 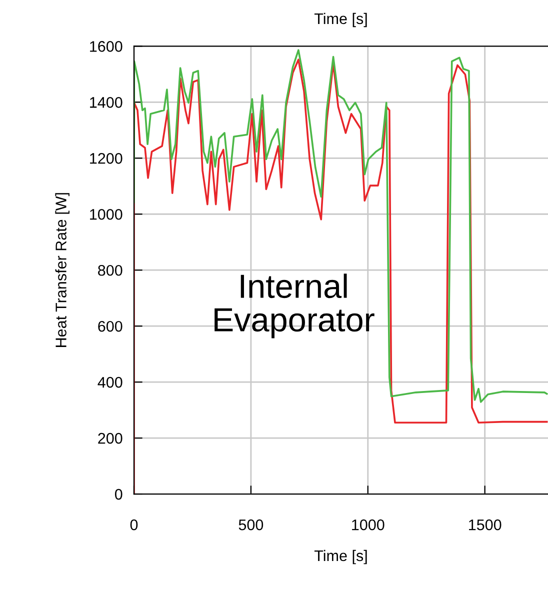 What do you see at coordinates (340, 557) in the screenshot?
I see `x-axis-title: Time [s]` at bounding box center [340, 557].